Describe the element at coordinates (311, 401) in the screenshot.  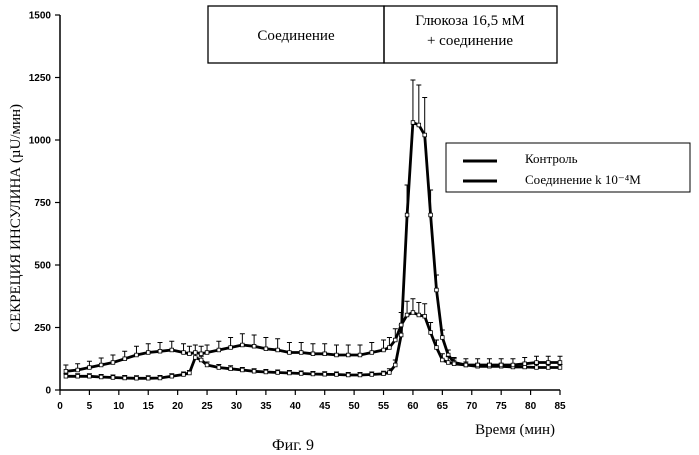
I see `x-axis-ticks: 0510152025303540455055606570758085` at that location.